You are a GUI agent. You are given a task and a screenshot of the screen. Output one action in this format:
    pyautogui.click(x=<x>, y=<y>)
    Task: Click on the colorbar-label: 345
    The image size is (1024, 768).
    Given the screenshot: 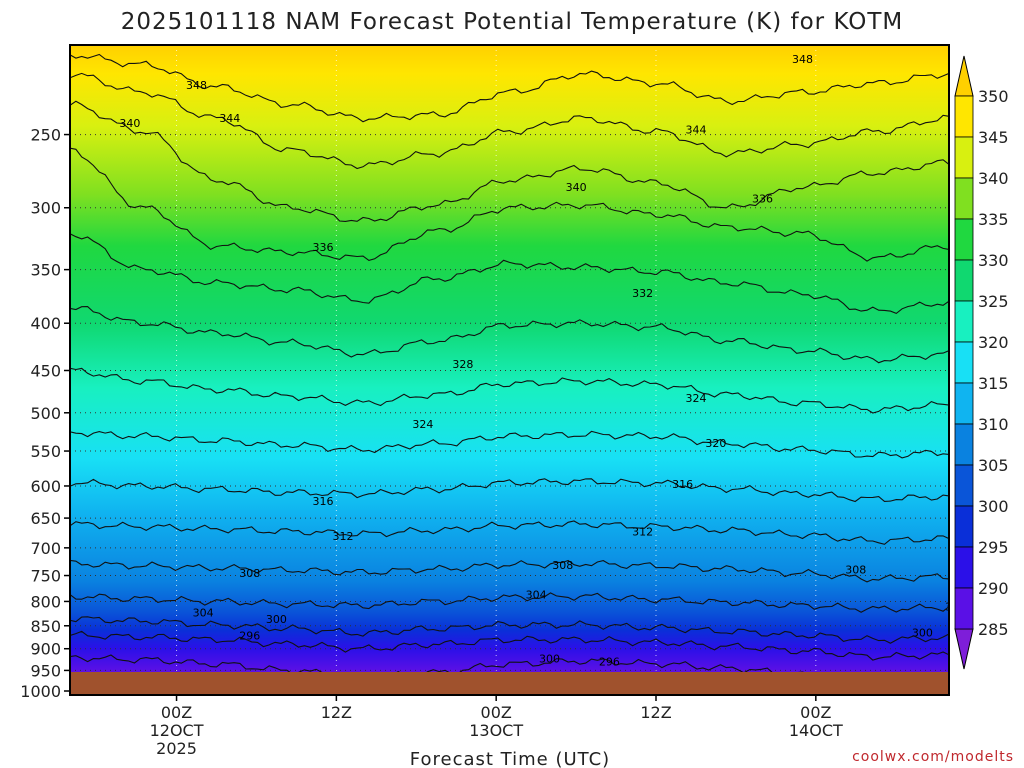 What is the action you would take?
    pyautogui.click(x=993, y=137)
    